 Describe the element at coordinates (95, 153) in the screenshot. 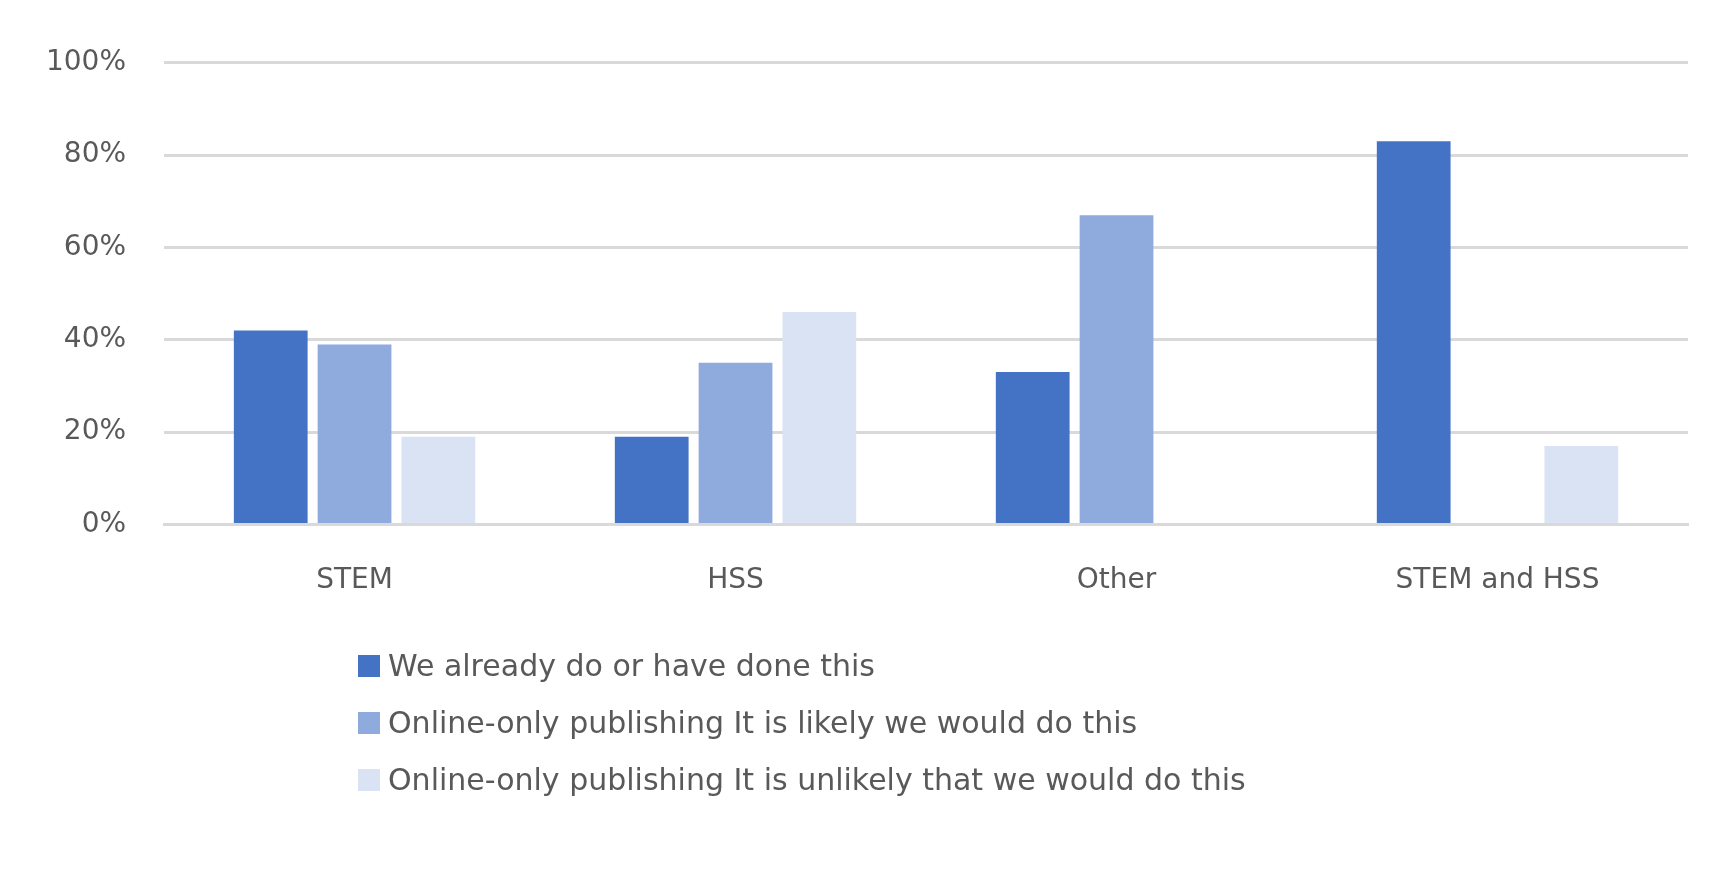

I see `y-tick-label: 80%` at that location.